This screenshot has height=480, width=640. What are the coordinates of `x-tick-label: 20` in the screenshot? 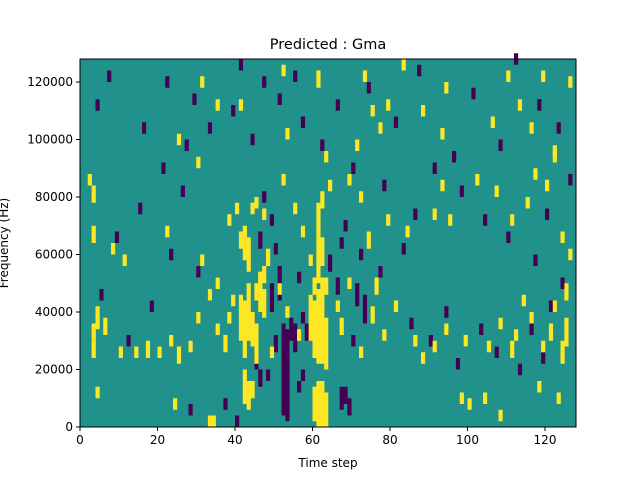 It's located at (157, 440).